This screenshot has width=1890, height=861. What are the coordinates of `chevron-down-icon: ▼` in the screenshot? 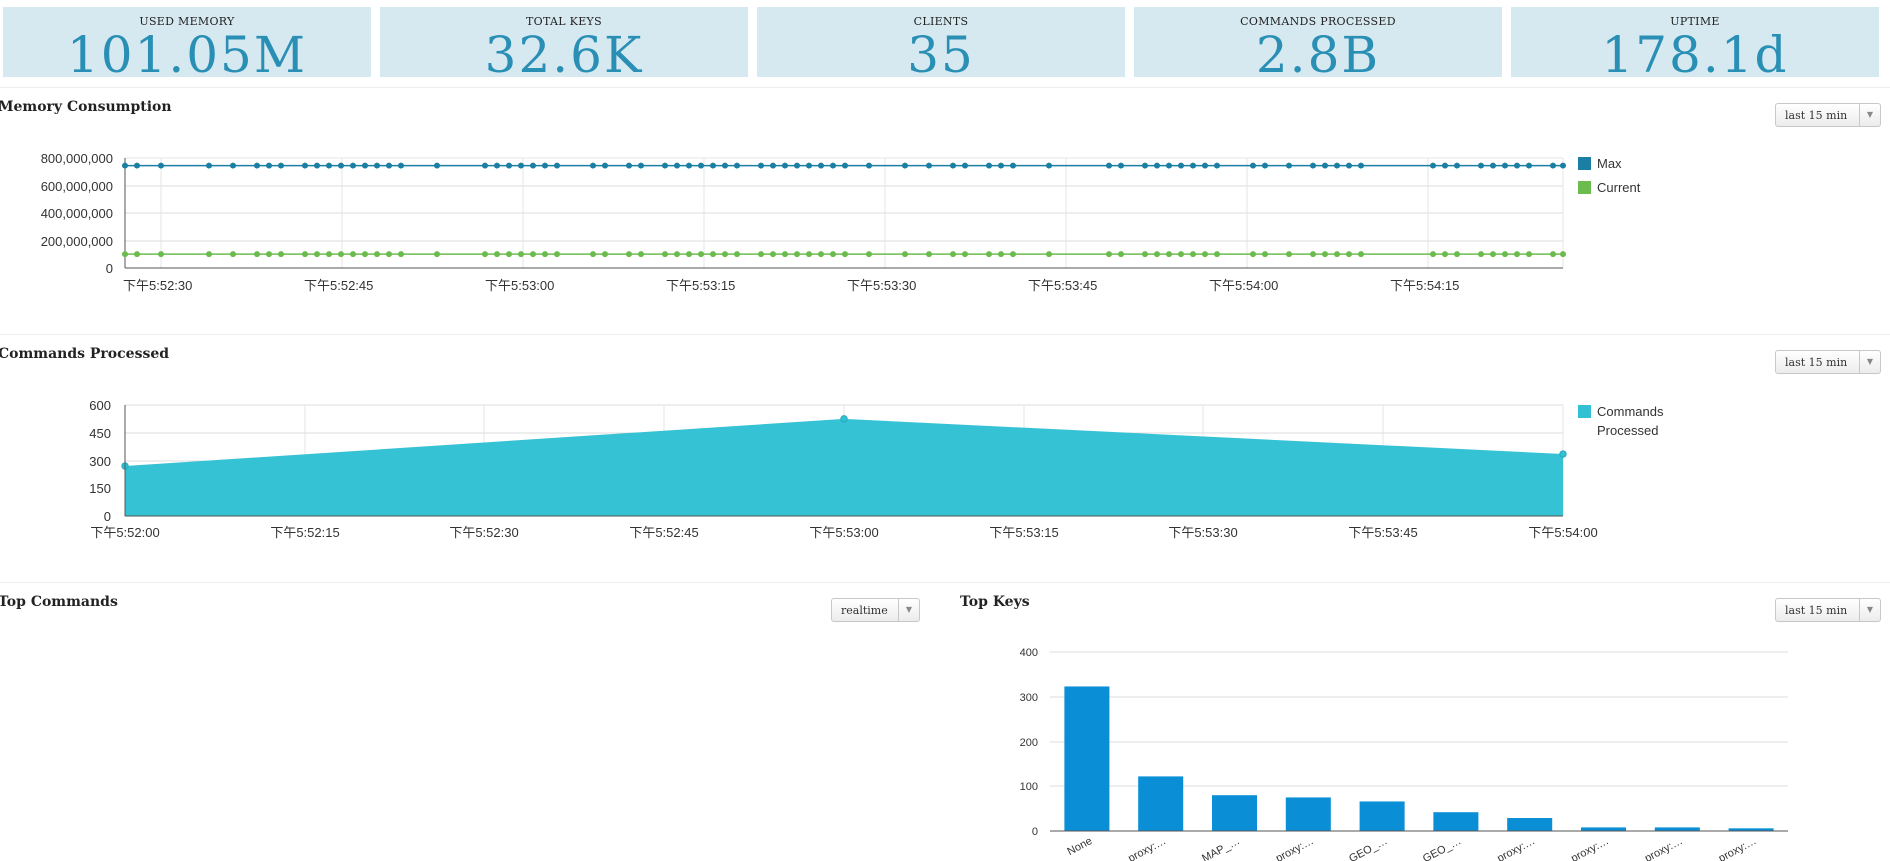 It's located at (1869, 610).